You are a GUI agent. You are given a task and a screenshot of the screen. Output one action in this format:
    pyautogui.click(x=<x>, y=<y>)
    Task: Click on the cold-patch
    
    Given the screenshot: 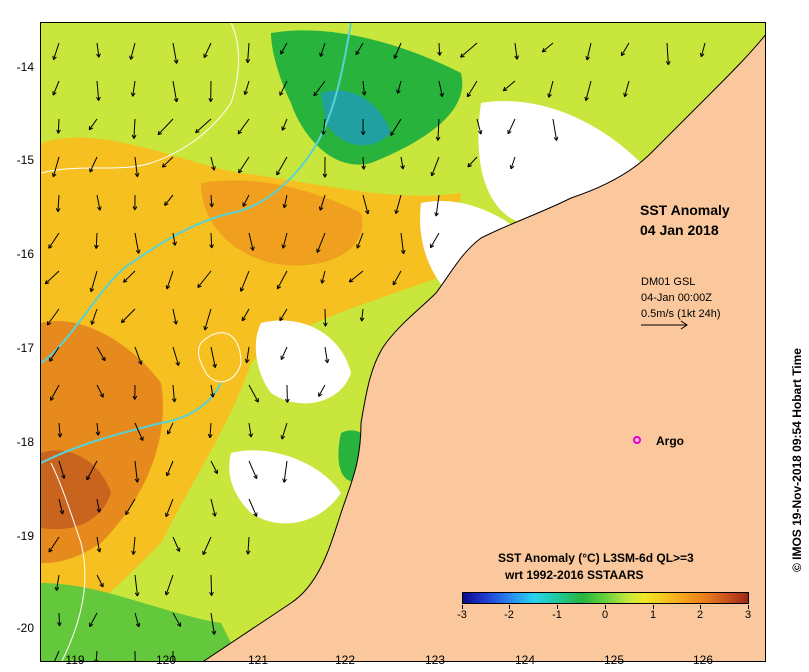 What is the action you would take?
    pyautogui.click(x=356, y=118)
    